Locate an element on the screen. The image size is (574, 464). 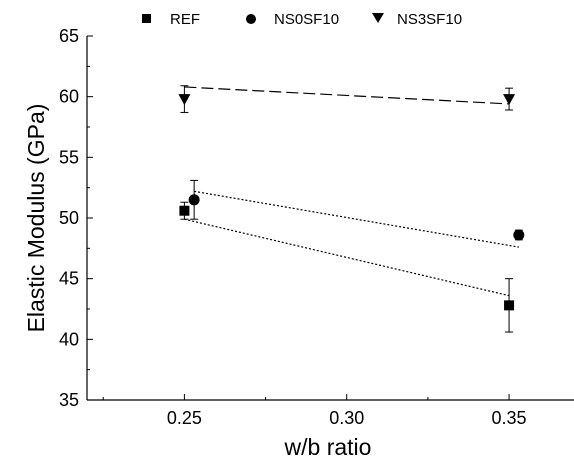
x-tick-label: 0.25 is located at coordinates (184, 418).